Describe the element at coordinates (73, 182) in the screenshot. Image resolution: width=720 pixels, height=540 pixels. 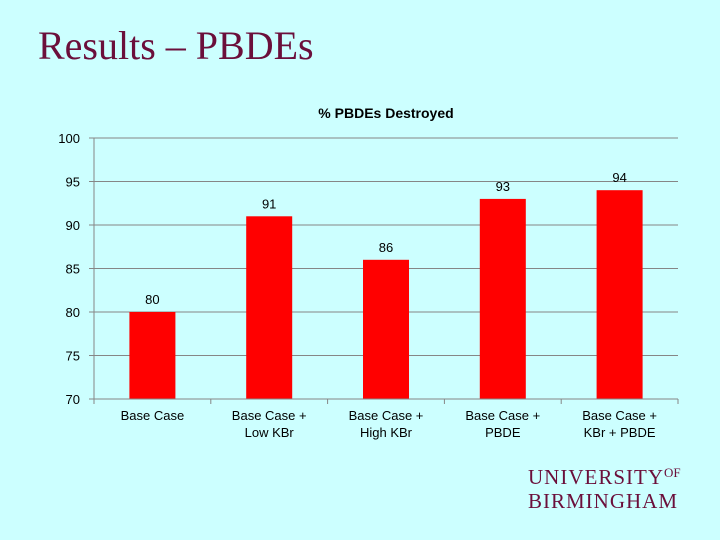
I see `y-tick-label: 95` at that location.